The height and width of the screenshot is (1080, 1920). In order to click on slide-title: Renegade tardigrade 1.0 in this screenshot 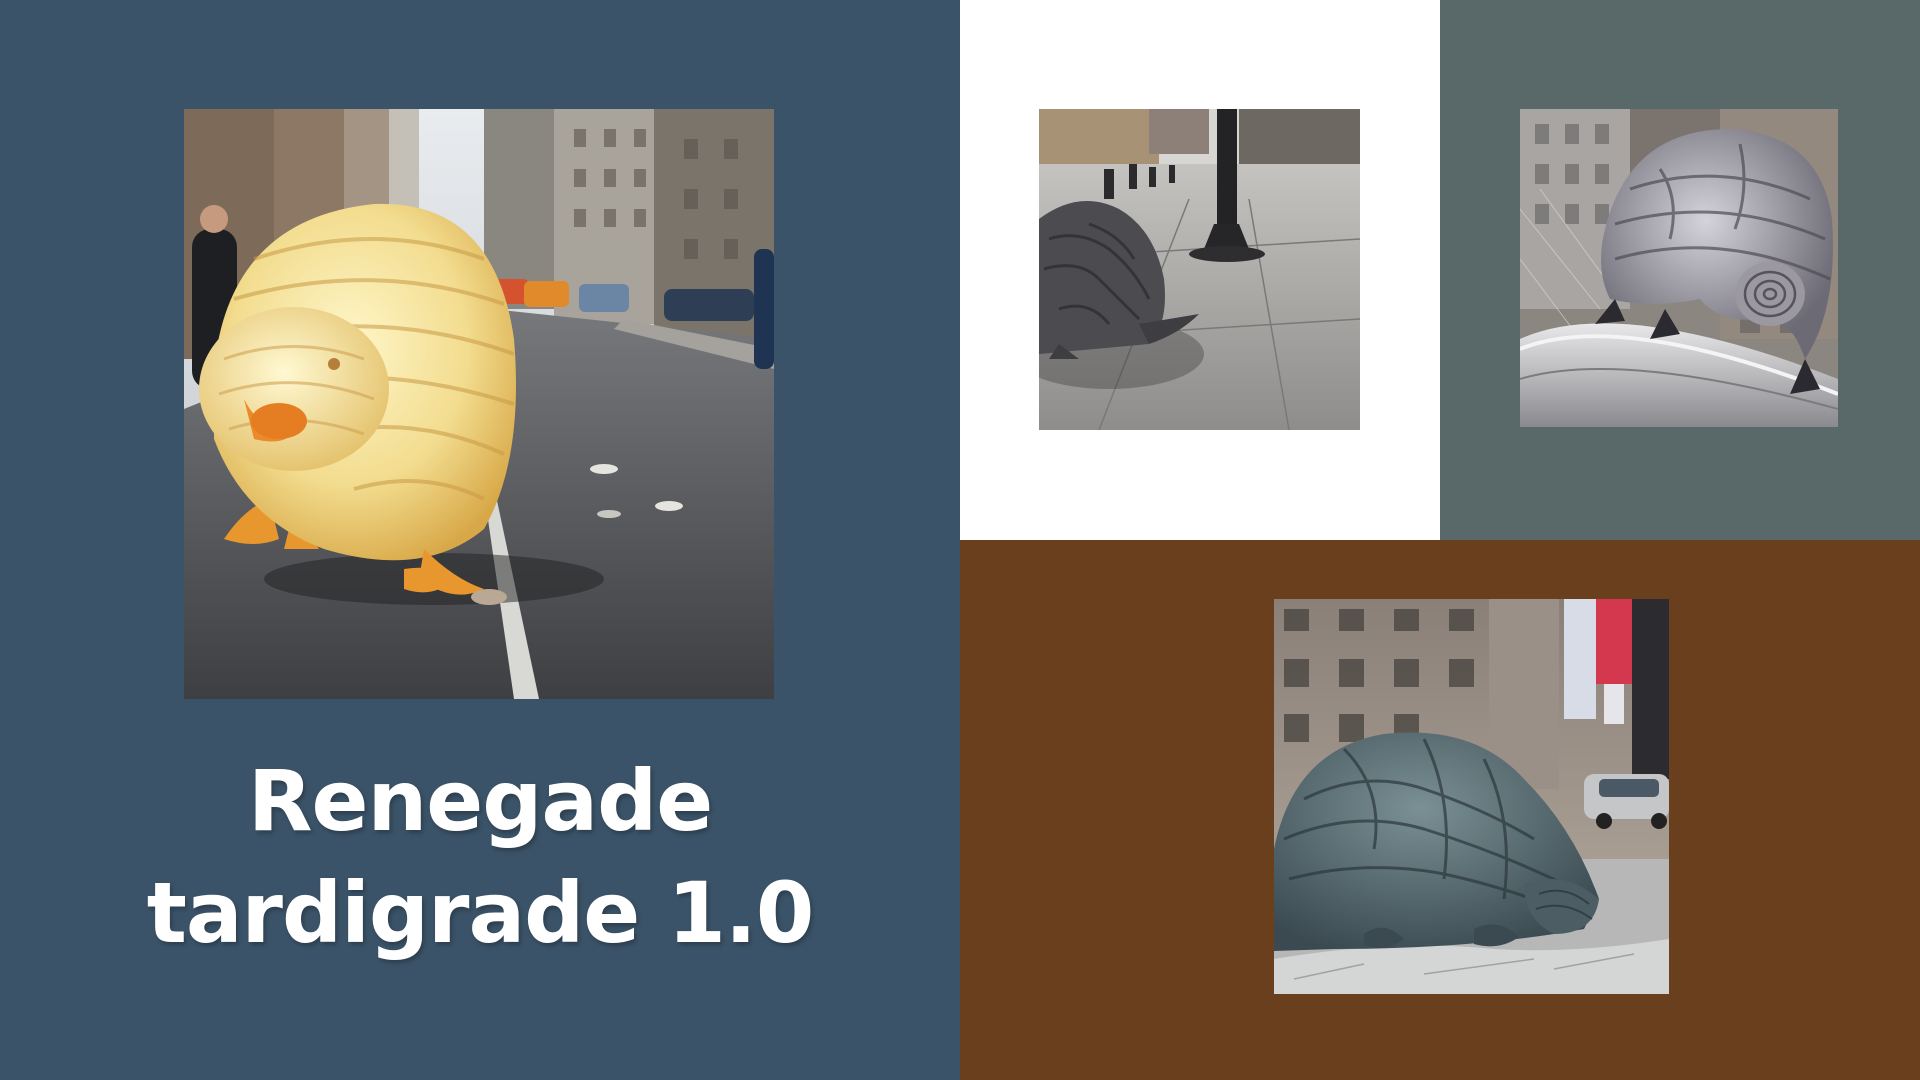, I will do `click(480, 857)`.